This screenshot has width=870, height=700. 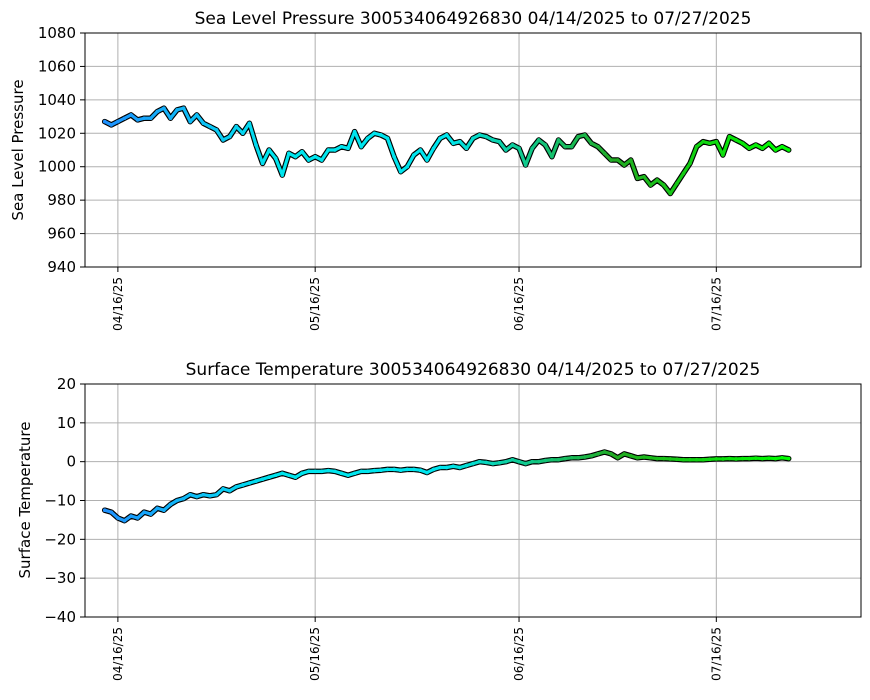 What do you see at coordinates (417, 649) in the screenshot?
I see `temperature-x-ticks: 04/16/25 05/16/25 06/16/25 07/16/25` at bounding box center [417, 649].